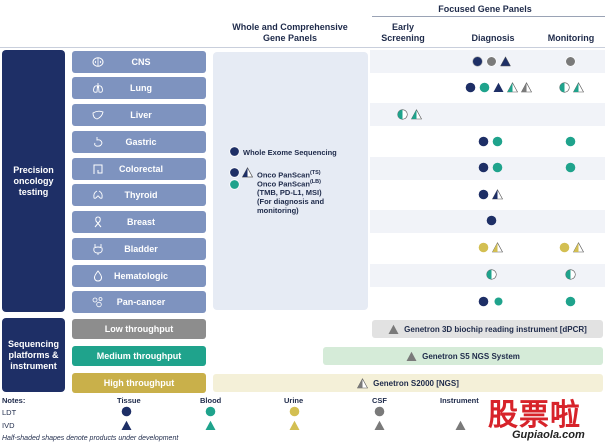 The width and height of the screenshot is (605, 447). I want to click on lung-mon-blood-ldt-dev, so click(564, 87).